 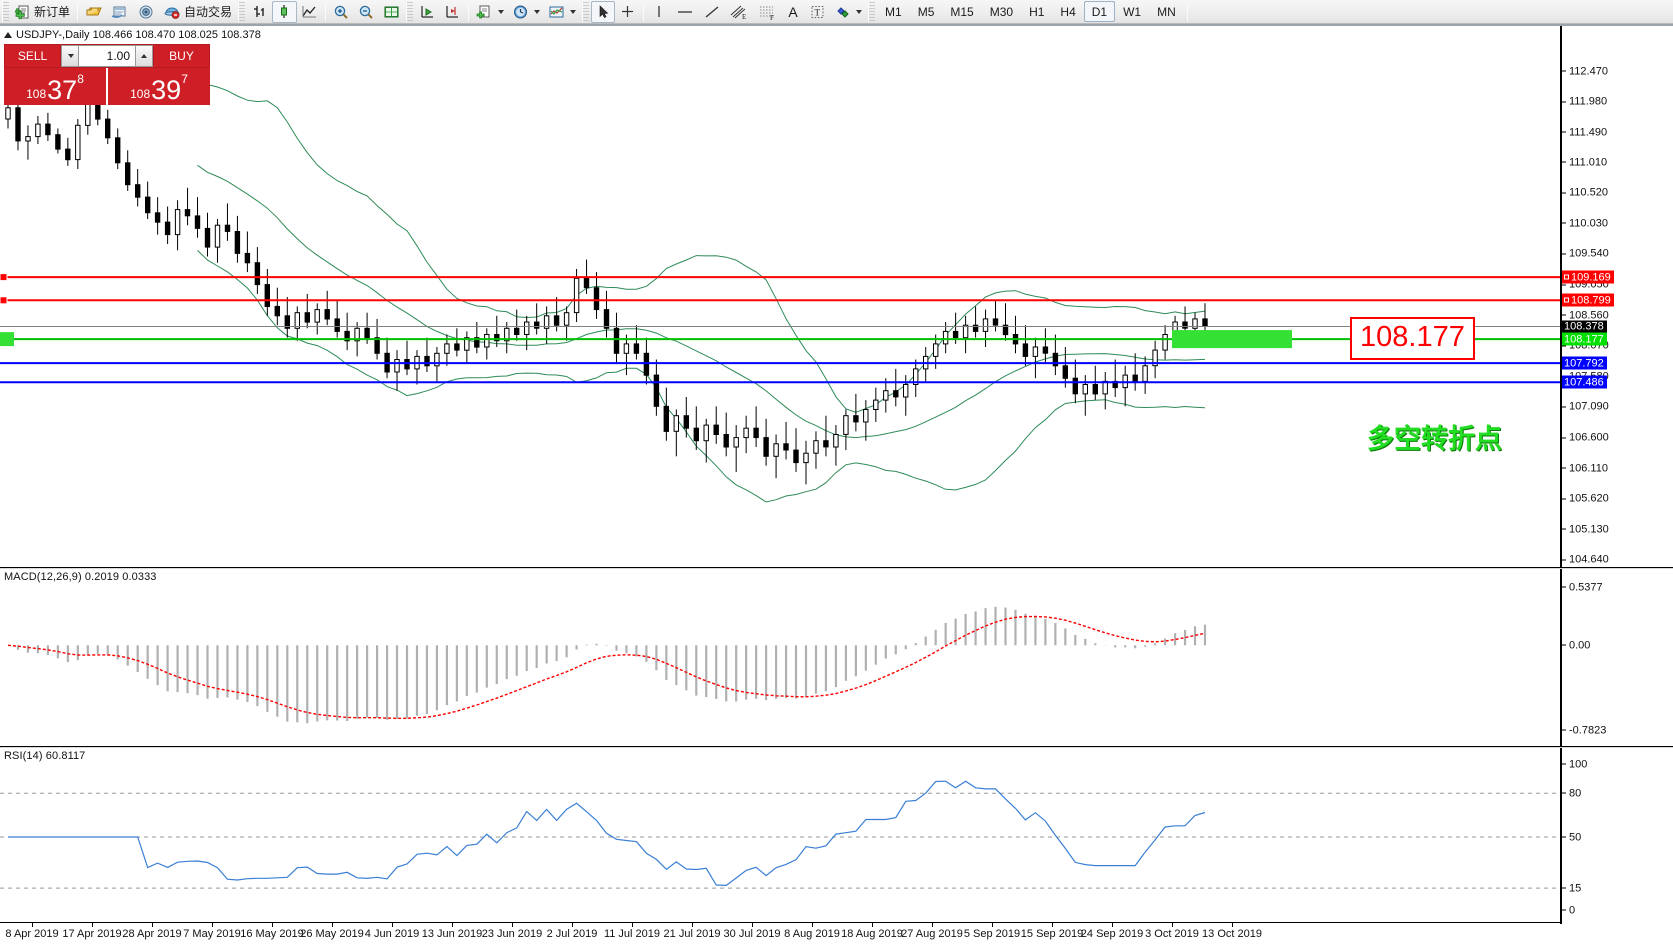 I want to click on timeframe-m15: M15, so click(x=962, y=11).